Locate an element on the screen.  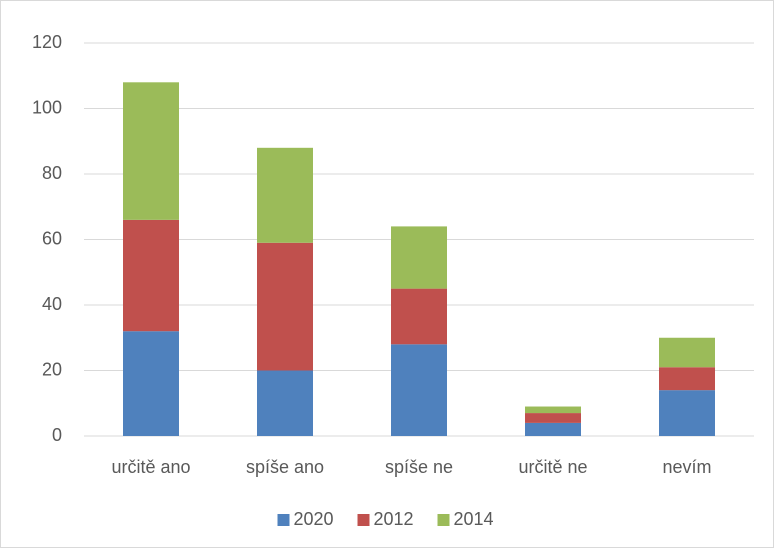
y-tick-label: 100 is located at coordinates (47, 107).